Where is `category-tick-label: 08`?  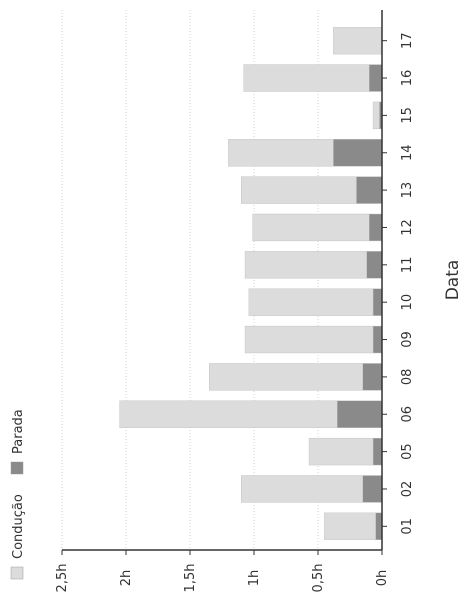
category-tick-label: 08 is located at coordinates (407, 377).